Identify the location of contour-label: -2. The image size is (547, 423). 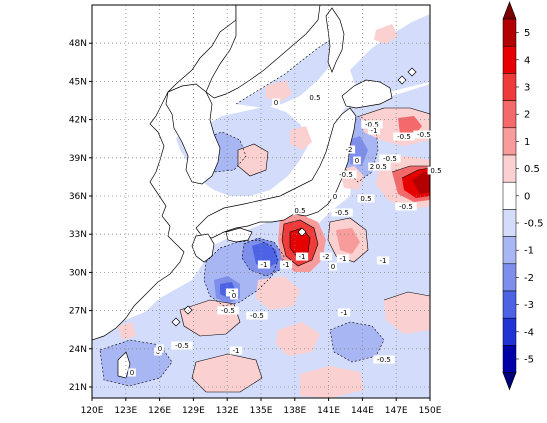
(326, 257).